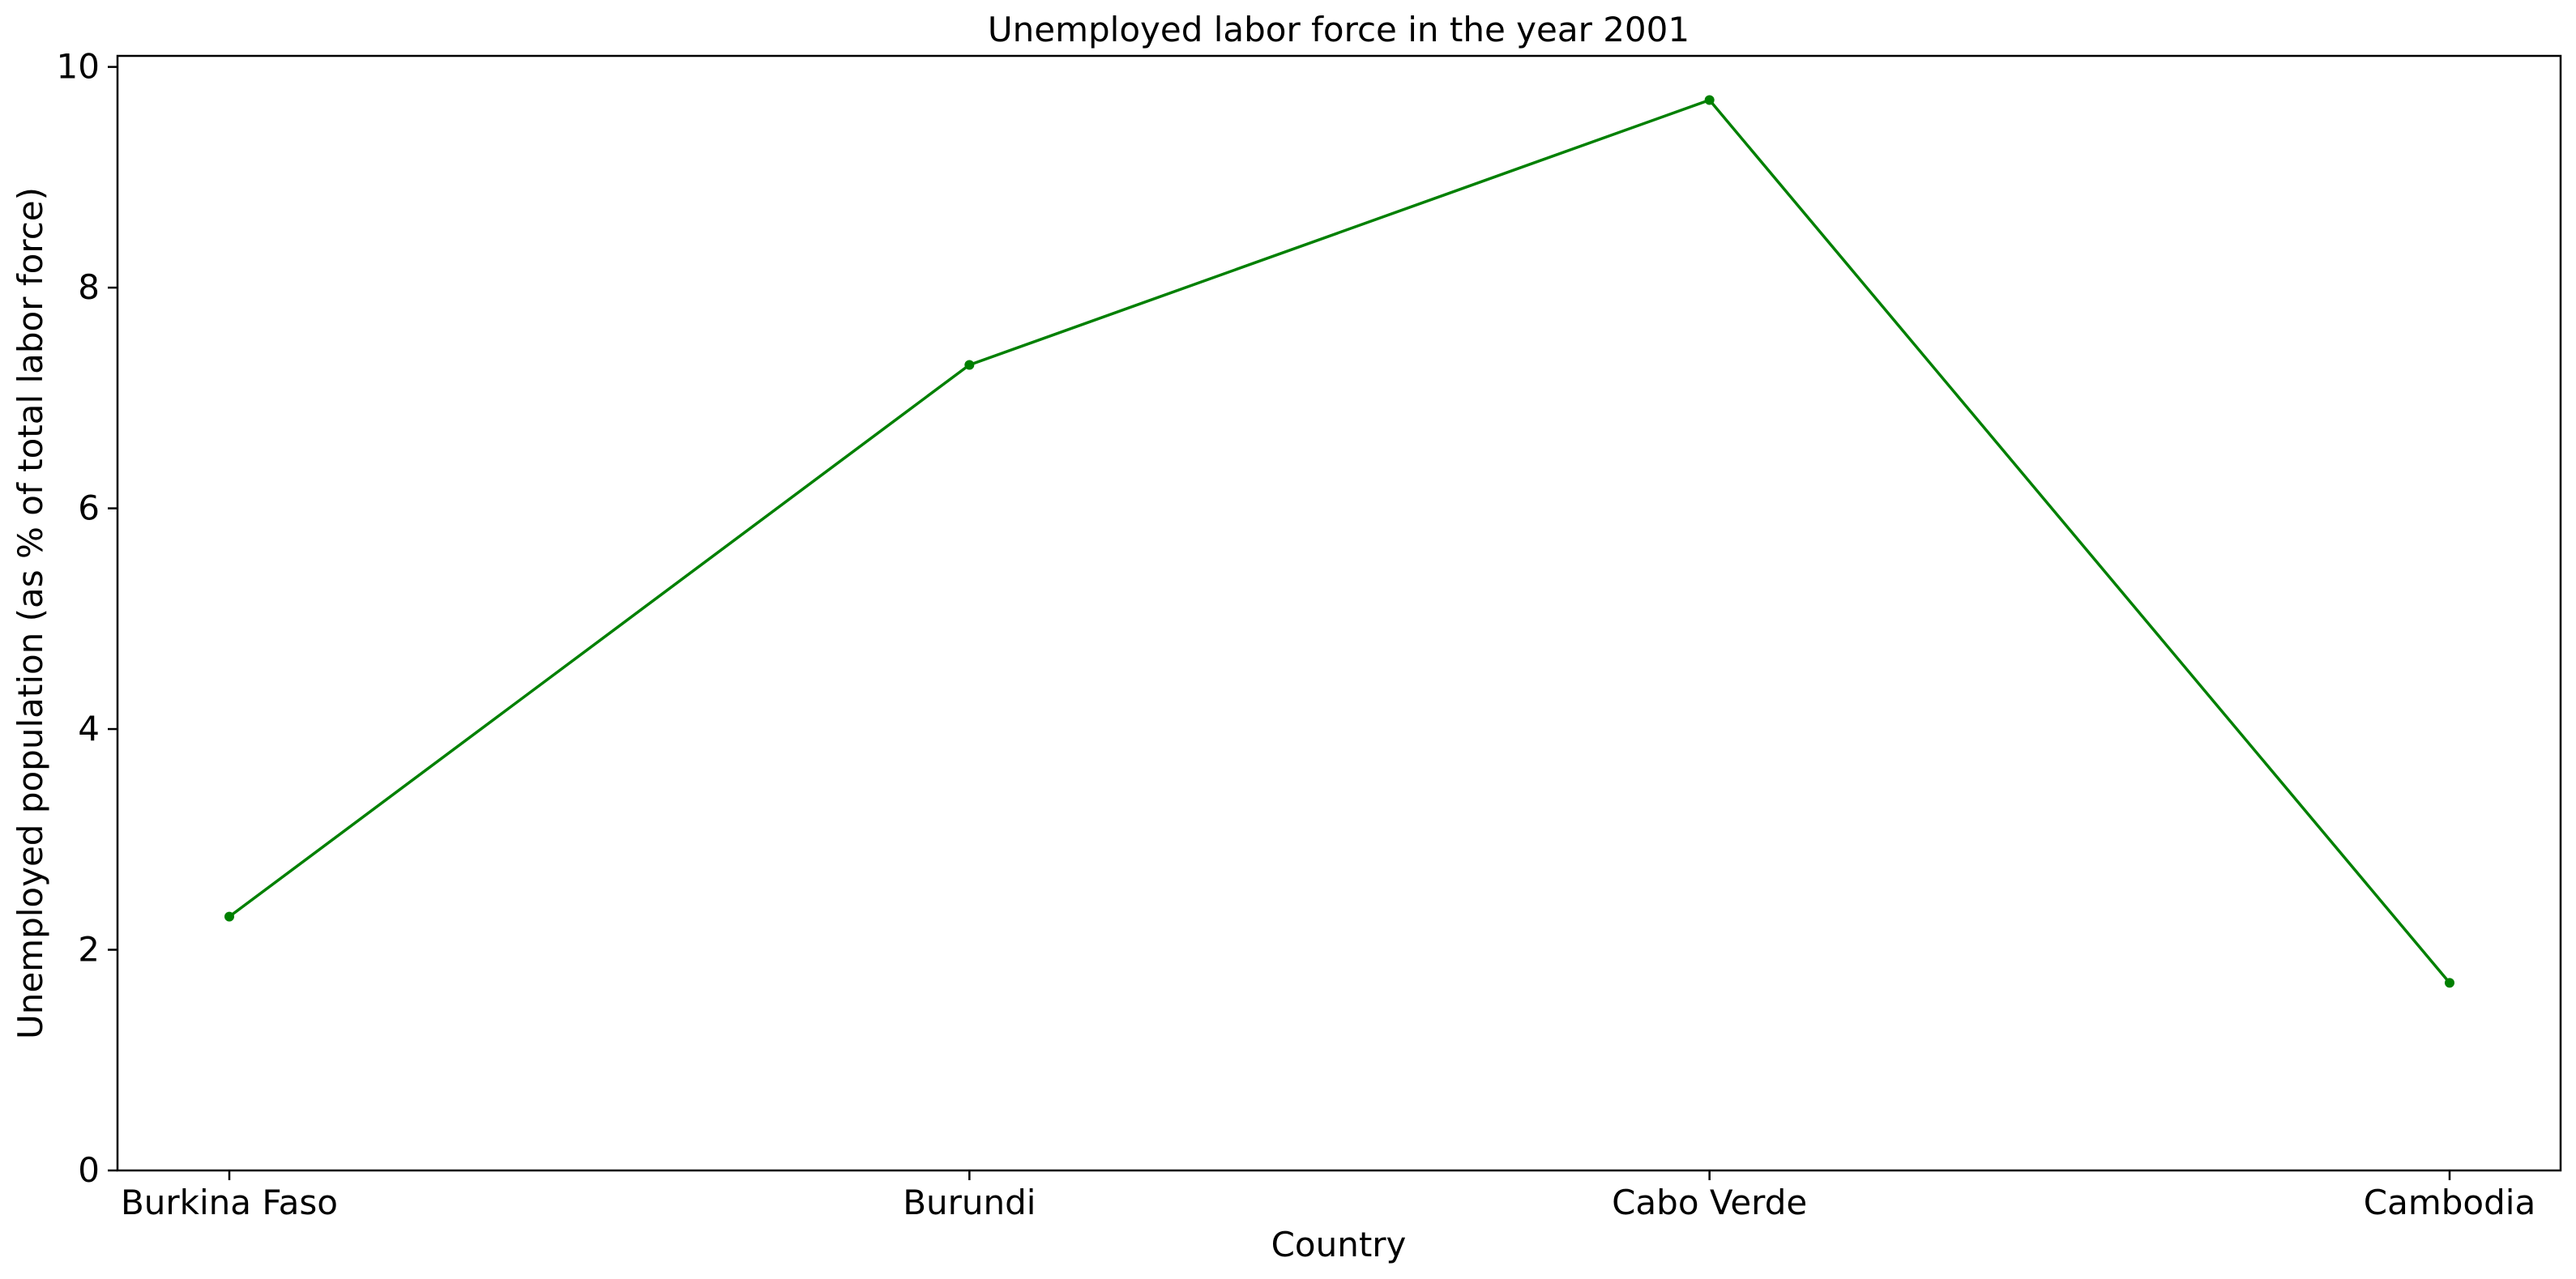 This screenshot has height=1279, width=2576. What do you see at coordinates (1709, 1202) in the screenshot?
I see `x-tick-label: Cabo Verde` at bounding box center [1709, 1202].